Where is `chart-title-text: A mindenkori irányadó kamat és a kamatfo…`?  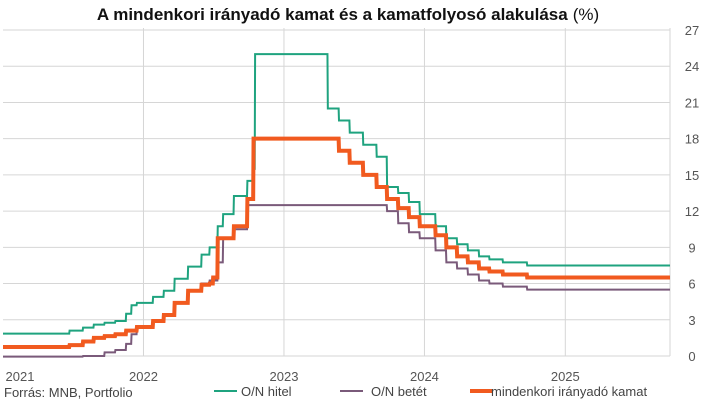 chart-title-text: A mindenkori irányadó kamat és a kamatfo… is located at coordinates (332, 14).